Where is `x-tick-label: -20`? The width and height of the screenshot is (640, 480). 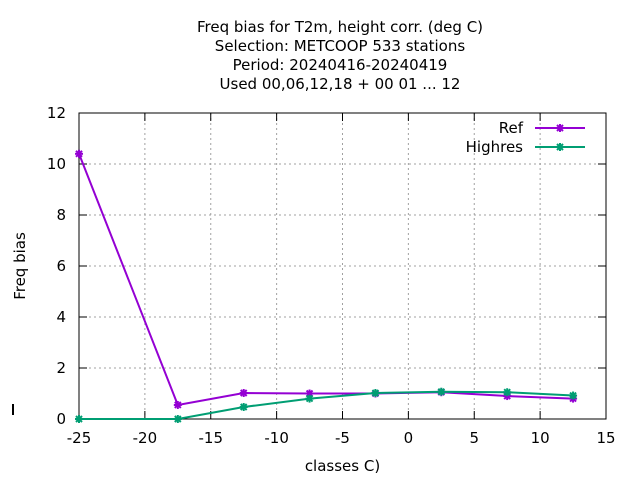 x-tick-label: -20 is located at coordinates (145, 438).